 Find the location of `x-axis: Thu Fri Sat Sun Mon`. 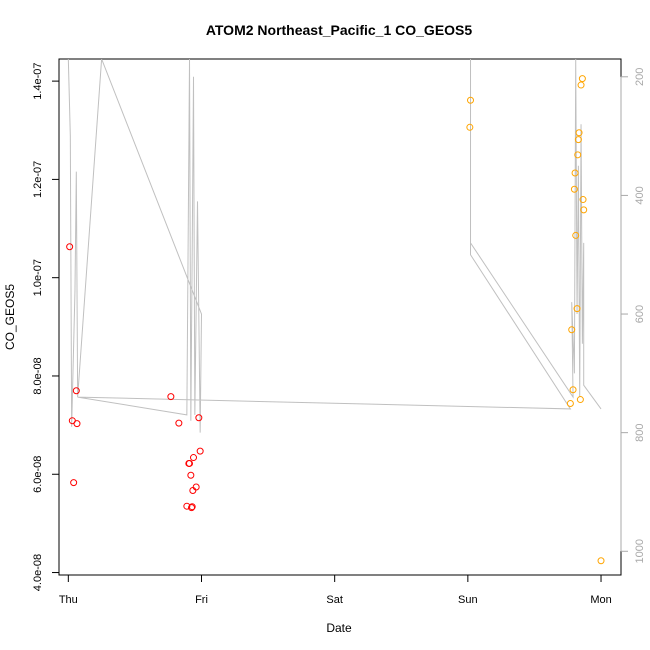

x-axis: Thu Fri Sat Sun Mon is located at coordinates (335, 590).